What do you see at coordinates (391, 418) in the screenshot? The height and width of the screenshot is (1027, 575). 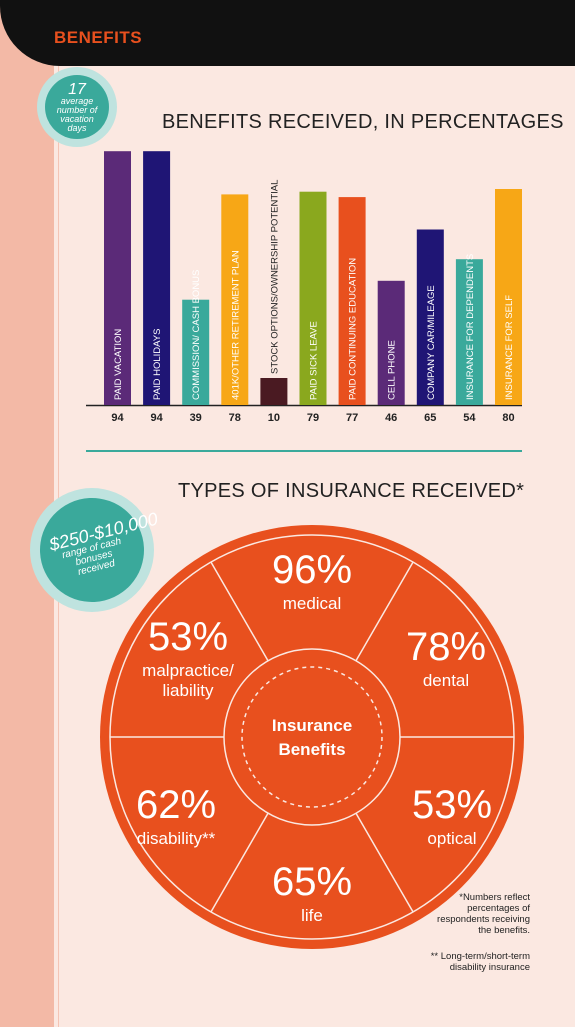 I see `bar-value-label: 46` at bounding box center [391, 418].